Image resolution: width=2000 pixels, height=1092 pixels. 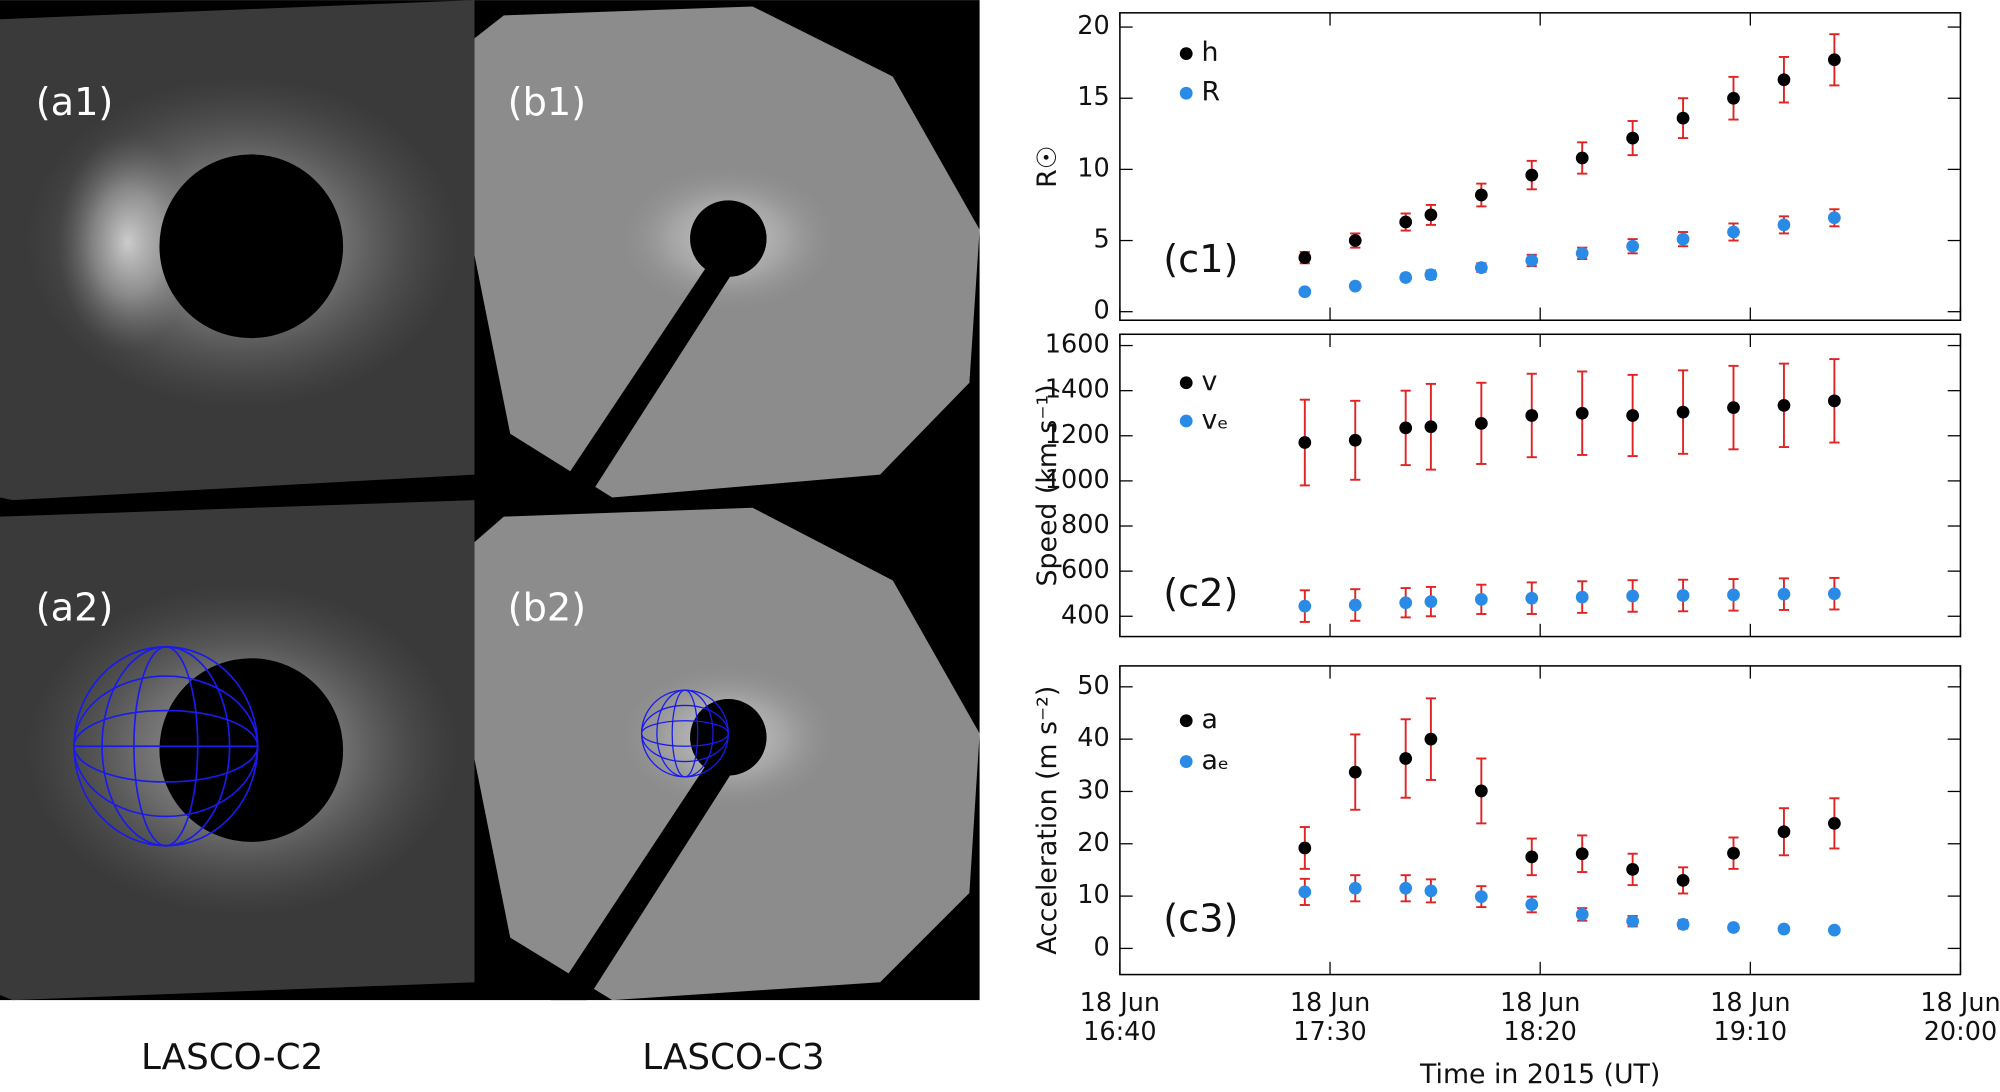 What do you see at coordinates (1085, 570) in the screenshot?
I see `y-tick-label: 600` at bounding box center [1085, 570].